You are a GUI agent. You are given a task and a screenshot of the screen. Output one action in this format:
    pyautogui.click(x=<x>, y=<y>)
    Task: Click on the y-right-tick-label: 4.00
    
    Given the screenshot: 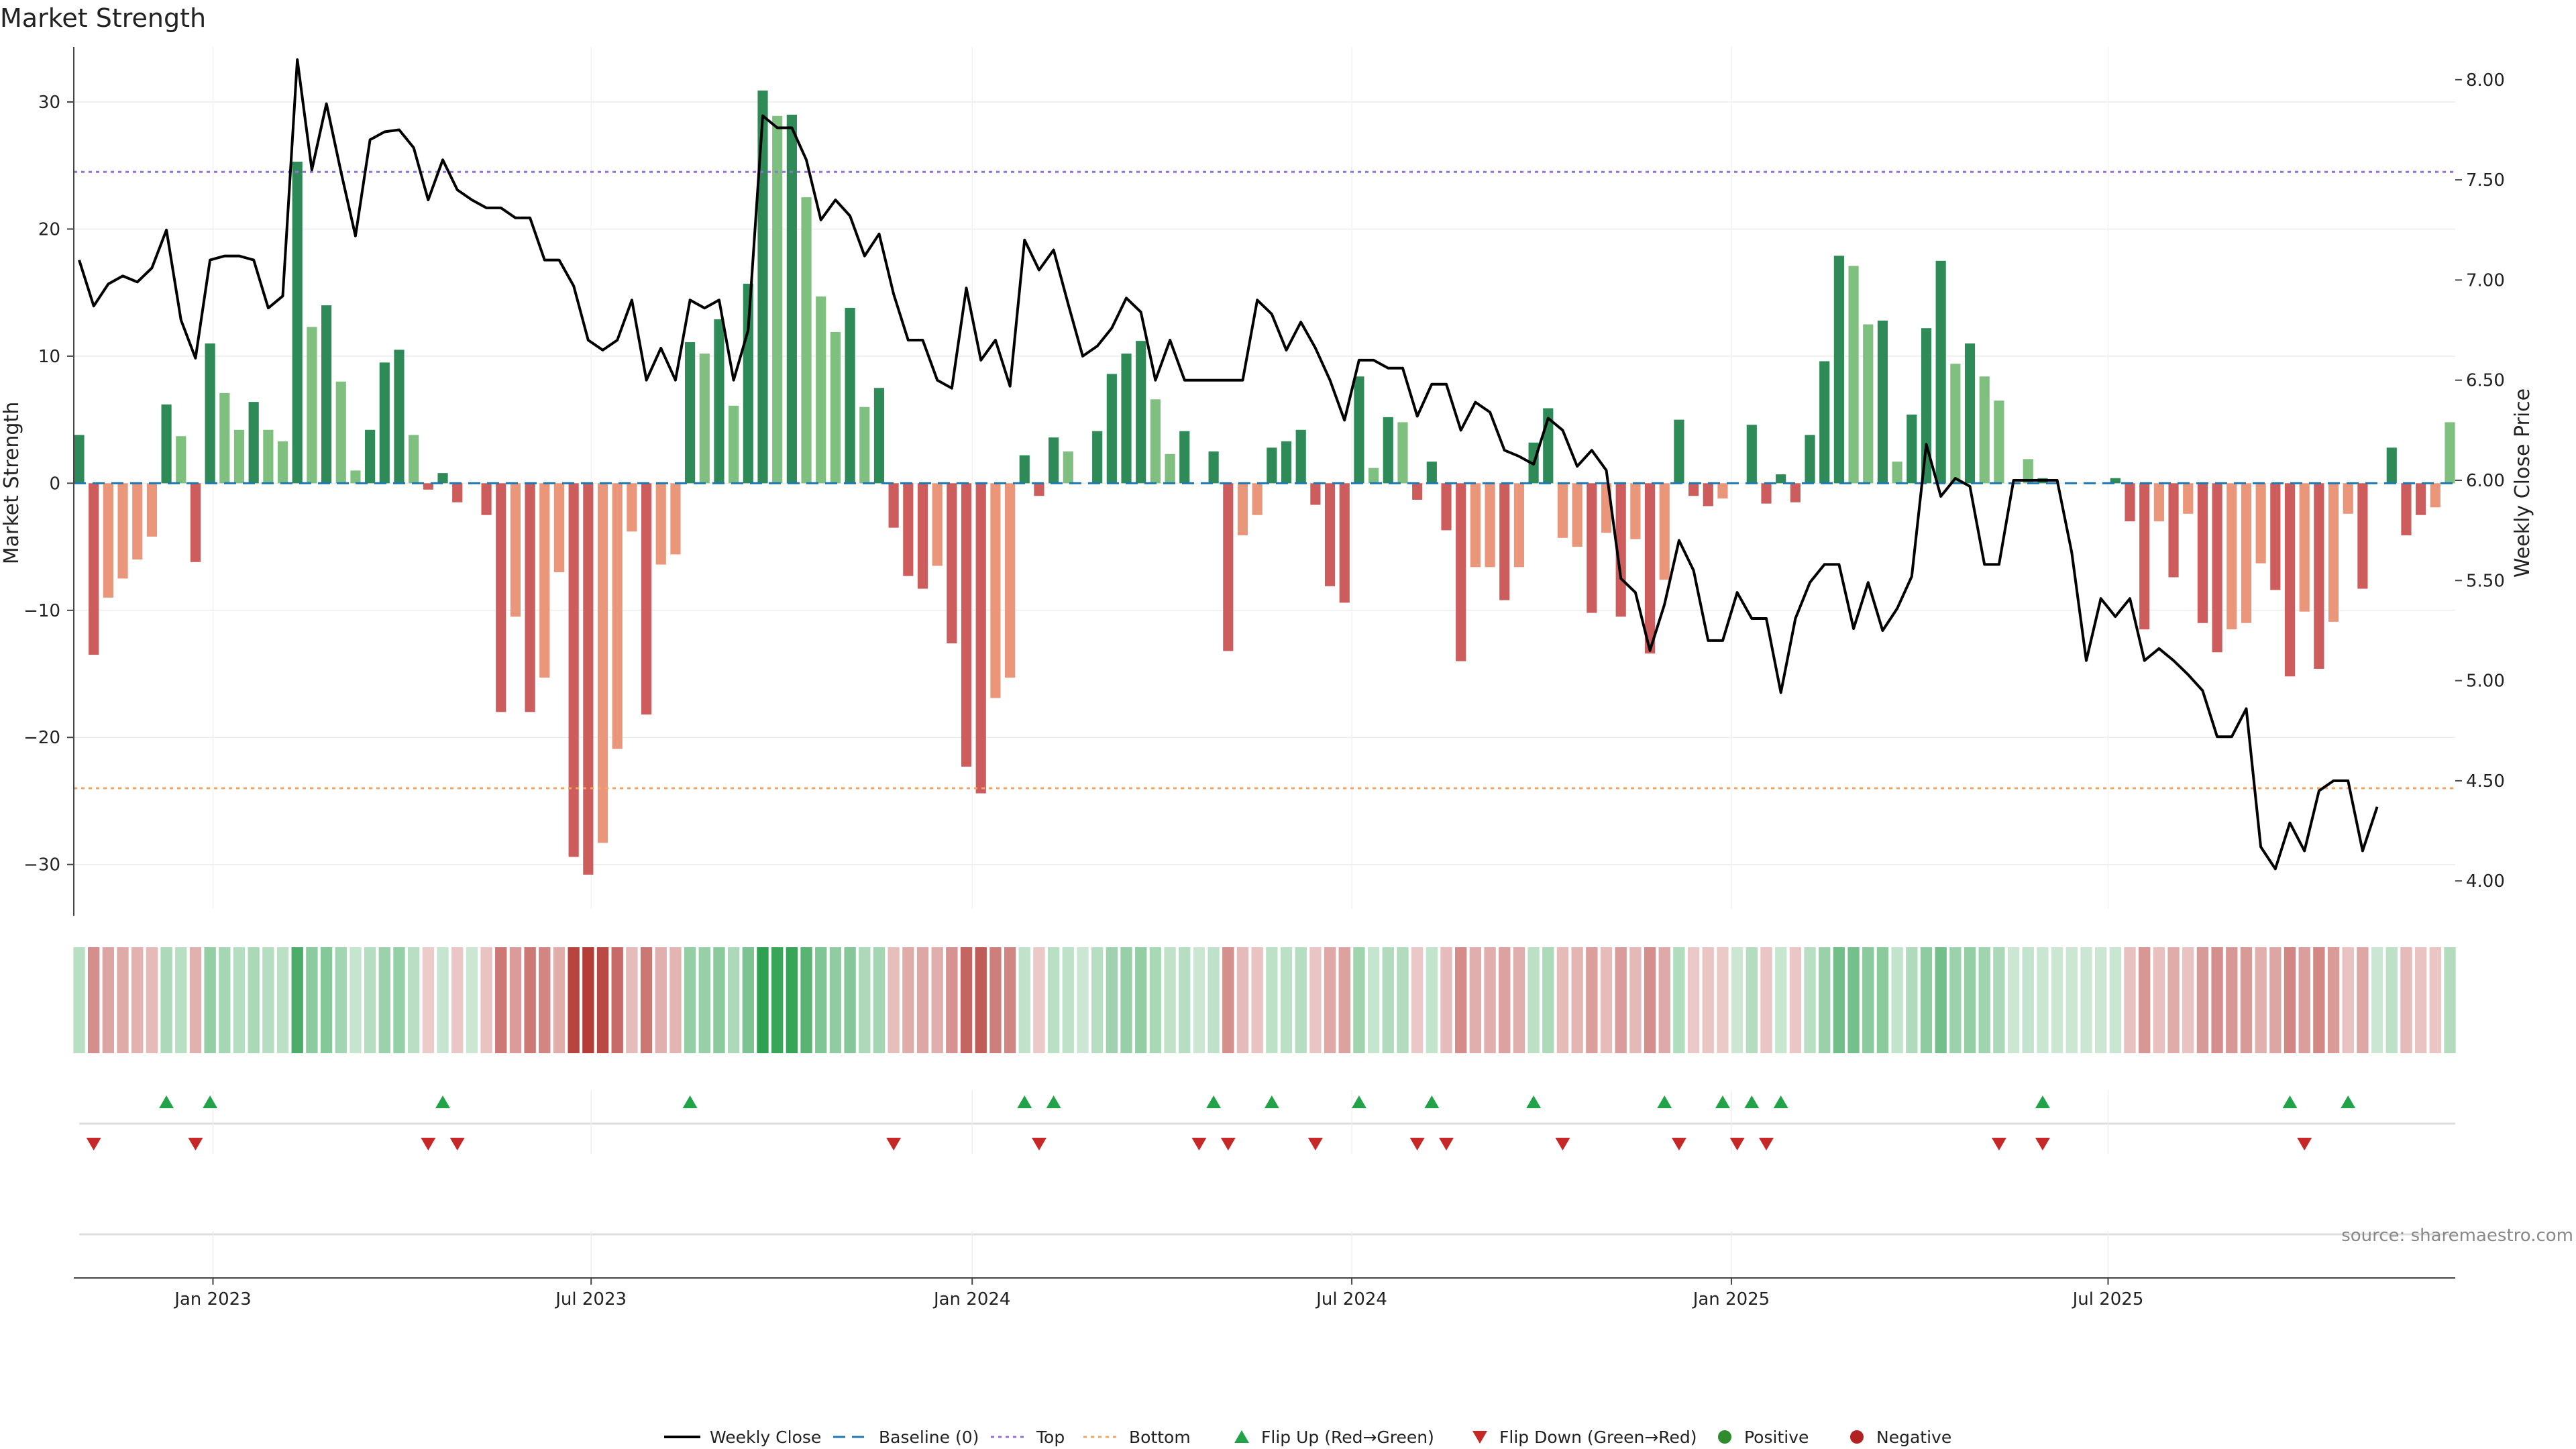 What is the action you would take?
    pyautogui.click(x=2485, y=881)
    